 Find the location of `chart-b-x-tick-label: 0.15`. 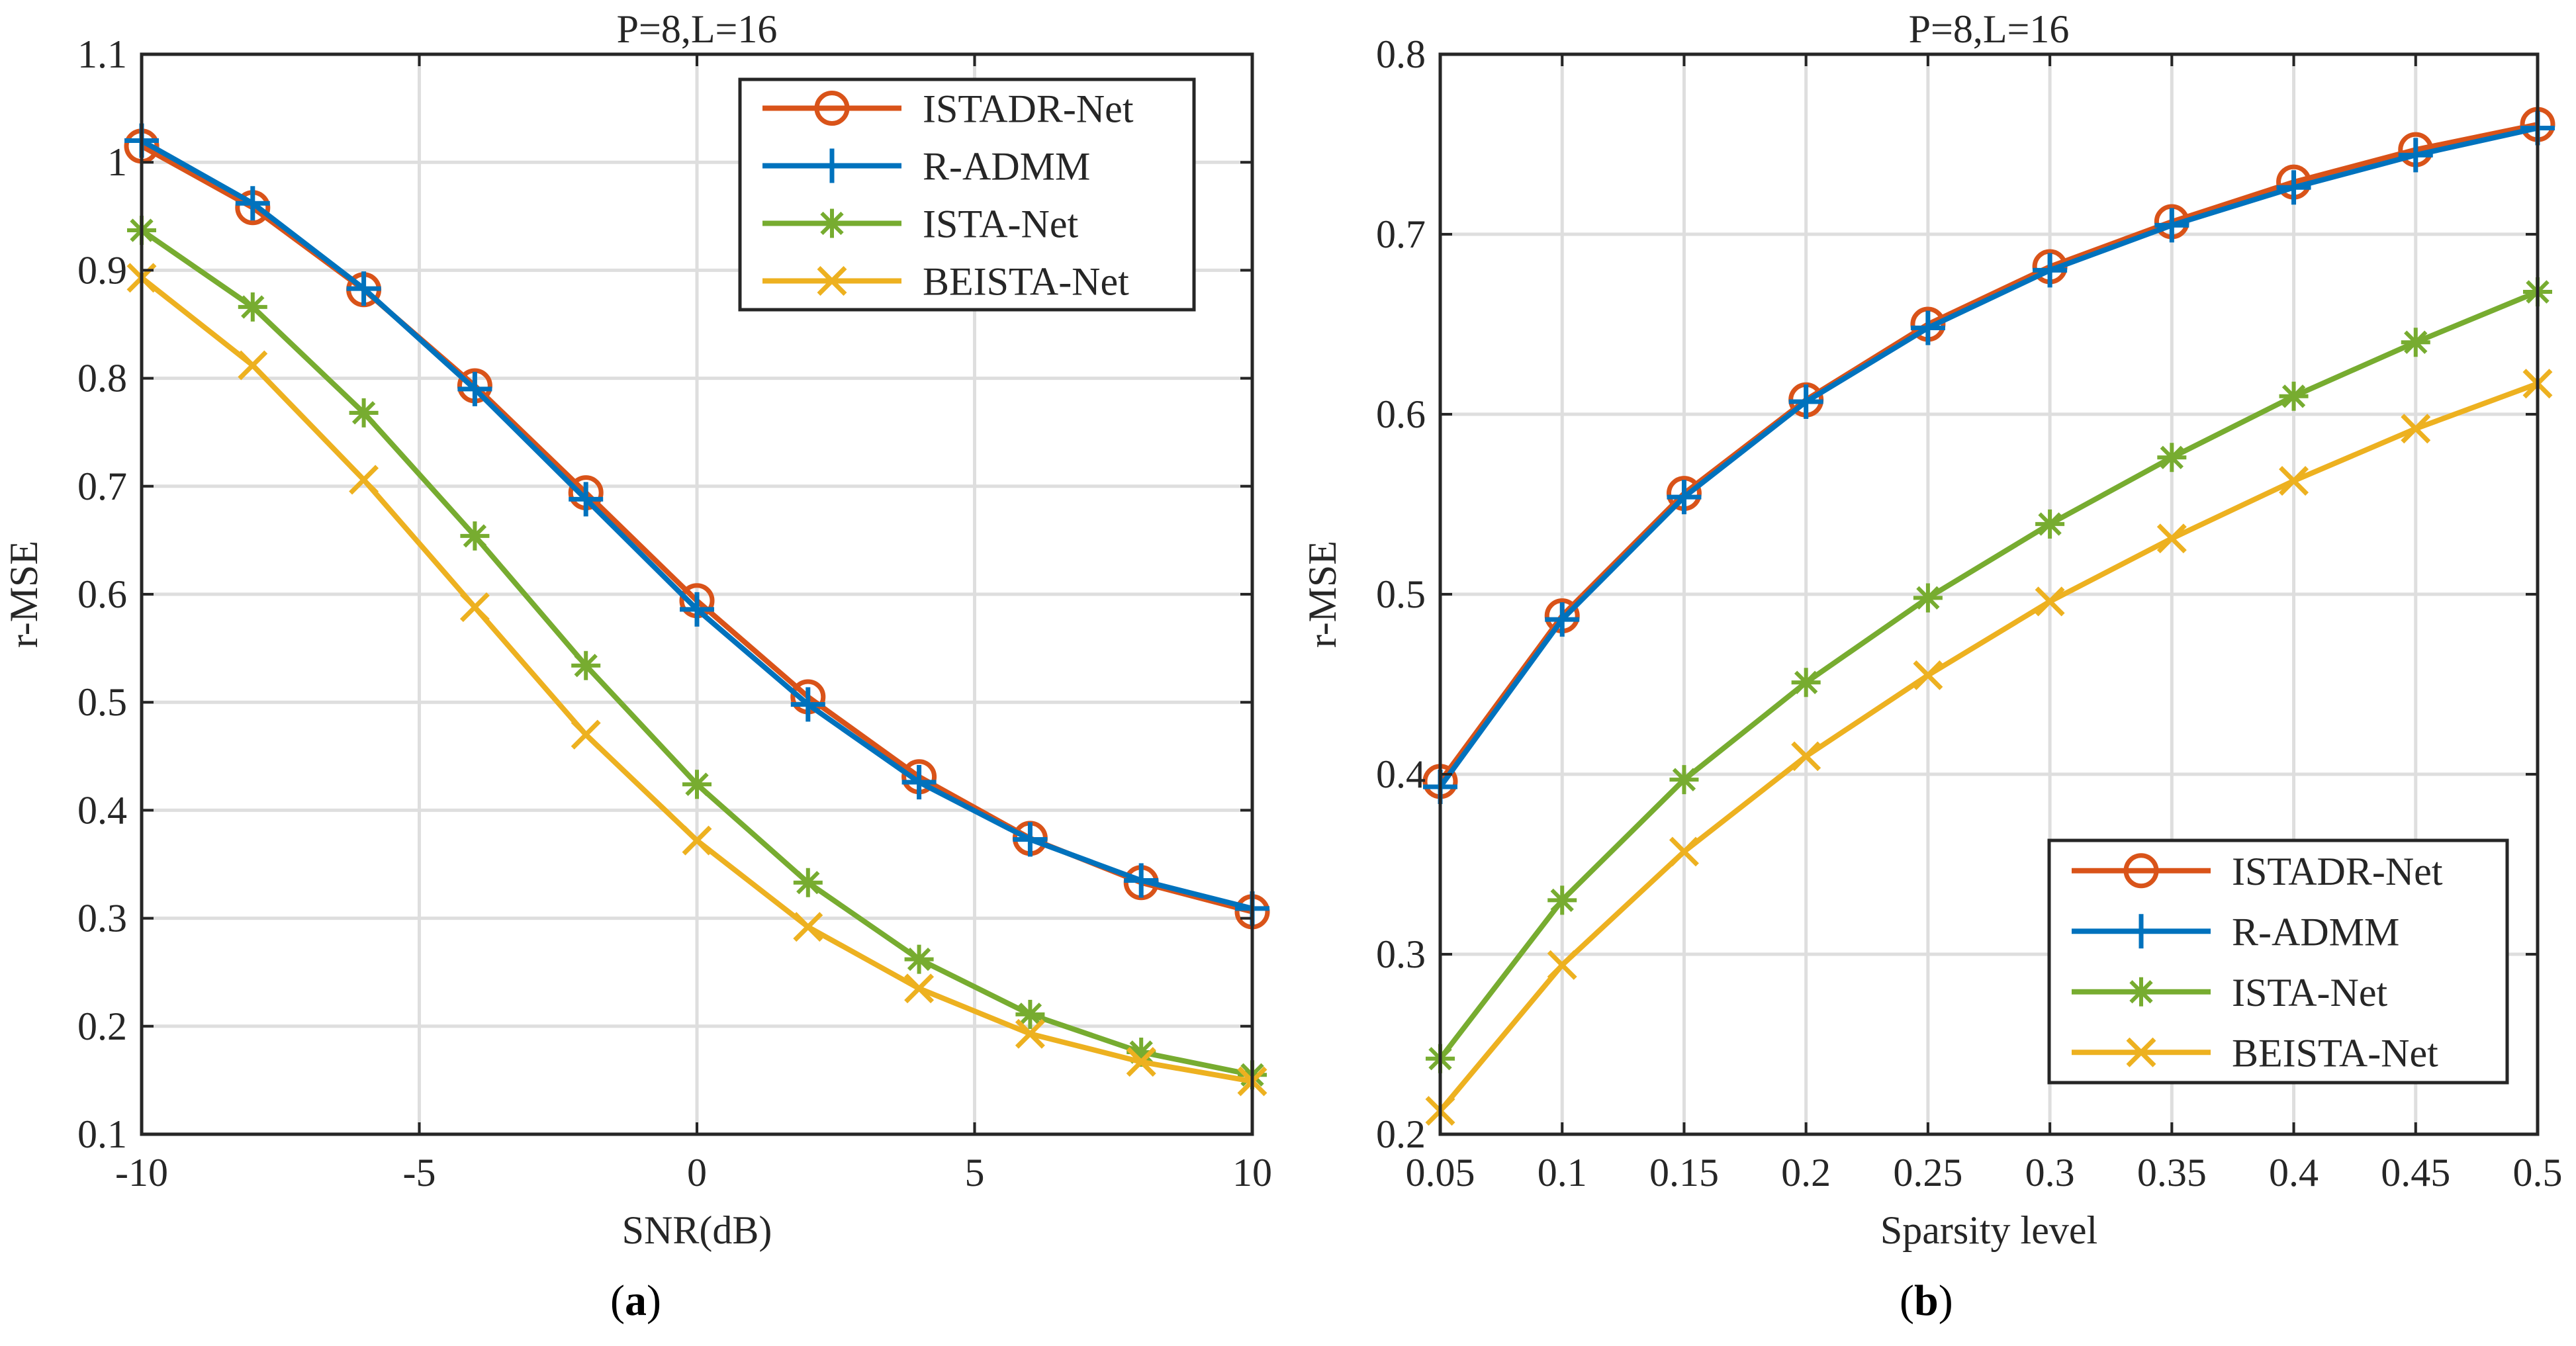

chart-b-x-tick-label: 0.15 is located at coordinates (1684, 1172).